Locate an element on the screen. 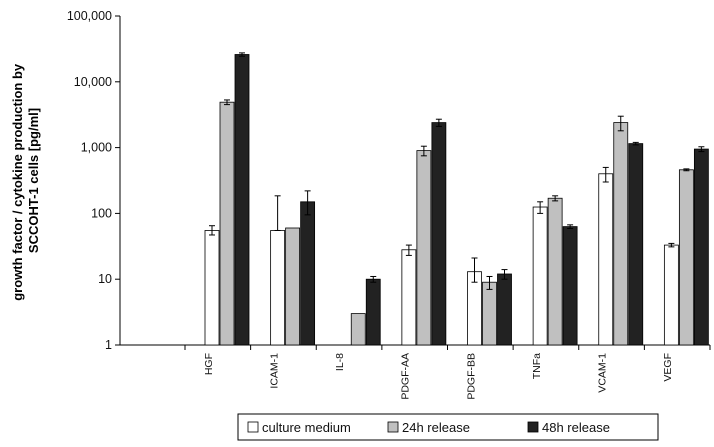  y-tick-label: 100 is located at coordinates (101, 213).